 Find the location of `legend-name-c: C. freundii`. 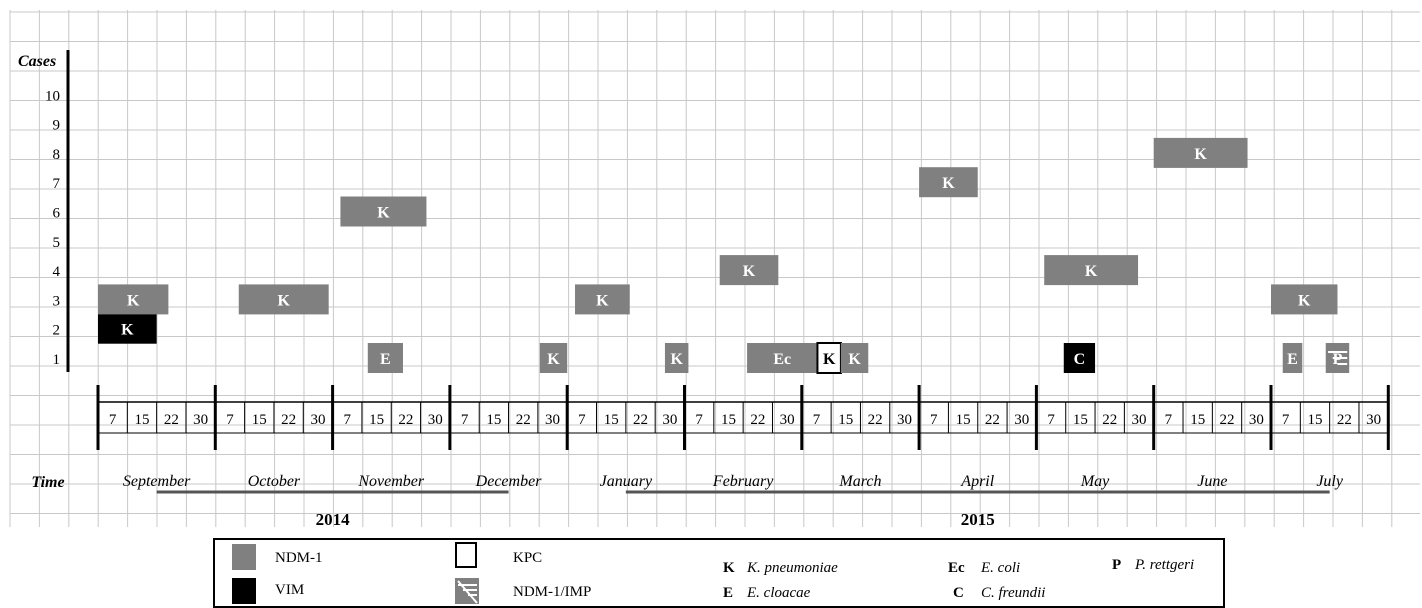

legend-name-c: C. freundii is located at coordinates (1013, 593).